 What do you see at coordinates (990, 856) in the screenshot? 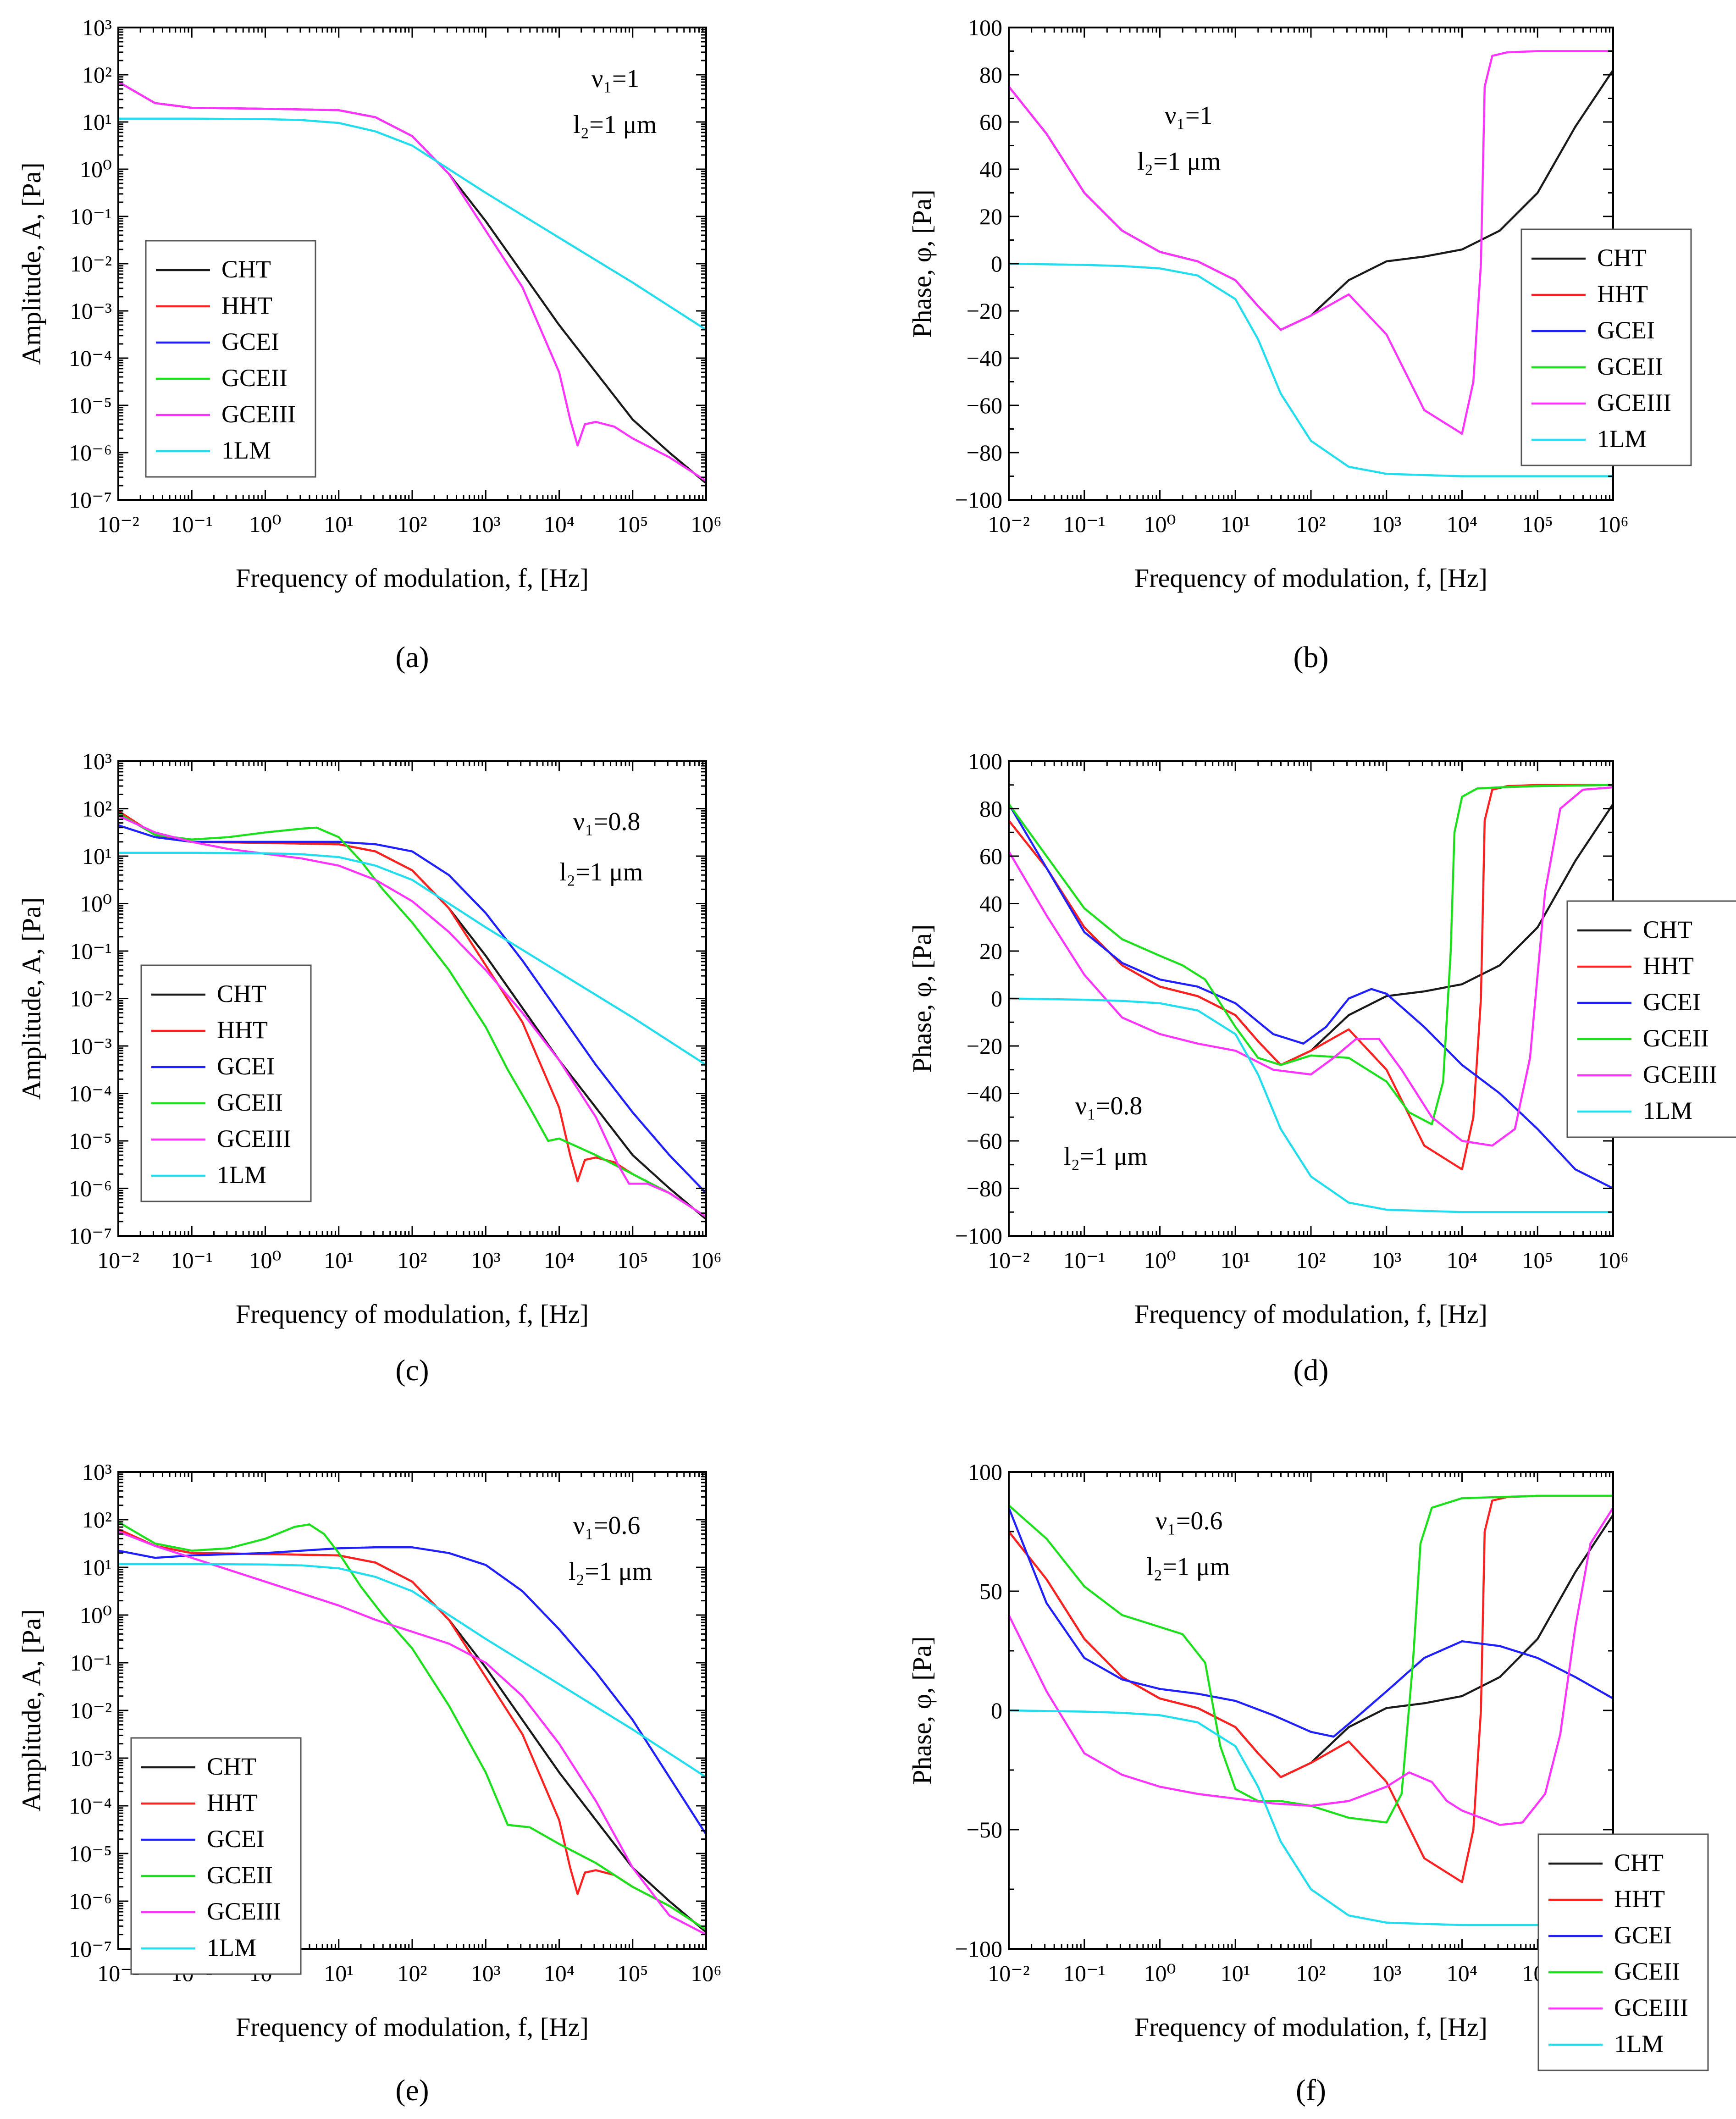
I see `y-tick-label: 60` at bounding box center [990, 856].